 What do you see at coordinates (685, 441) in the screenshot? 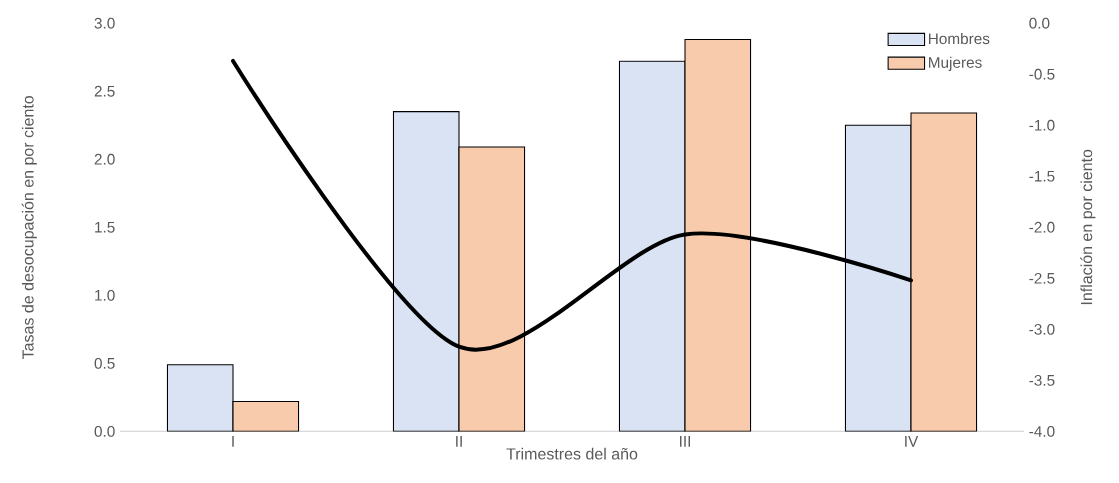
I see `x-tick-label: III` at bounding box center [685, 441].